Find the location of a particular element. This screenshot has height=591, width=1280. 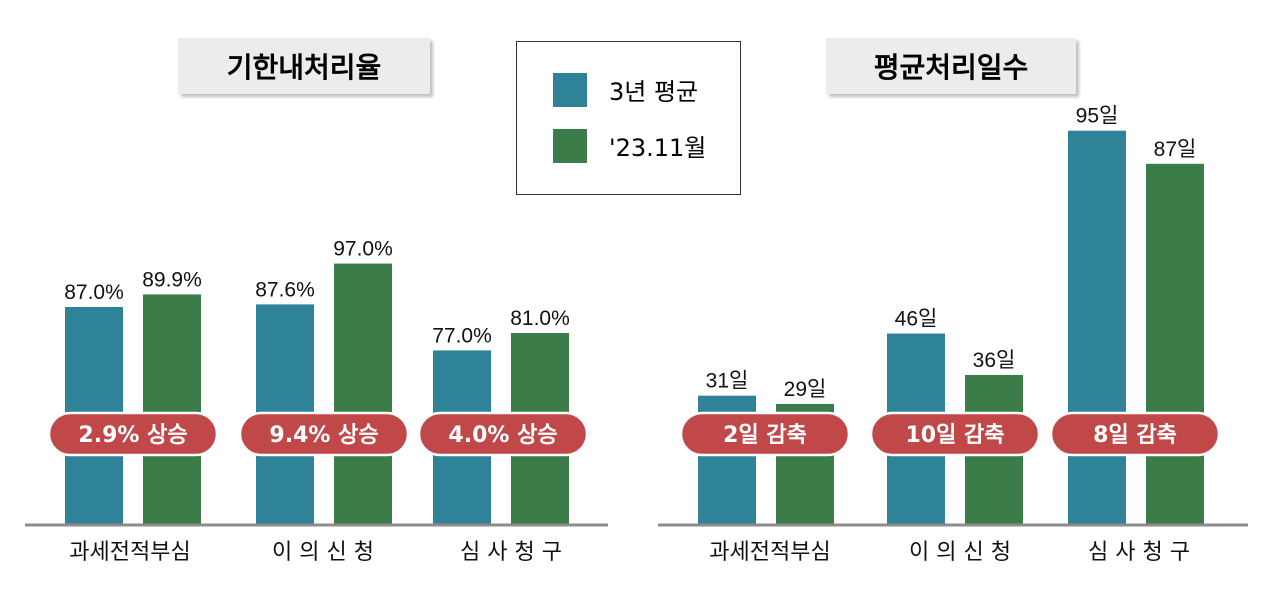

data-label-chart1-series1-cat3: 77.0% is located at coordinates (462, 335).